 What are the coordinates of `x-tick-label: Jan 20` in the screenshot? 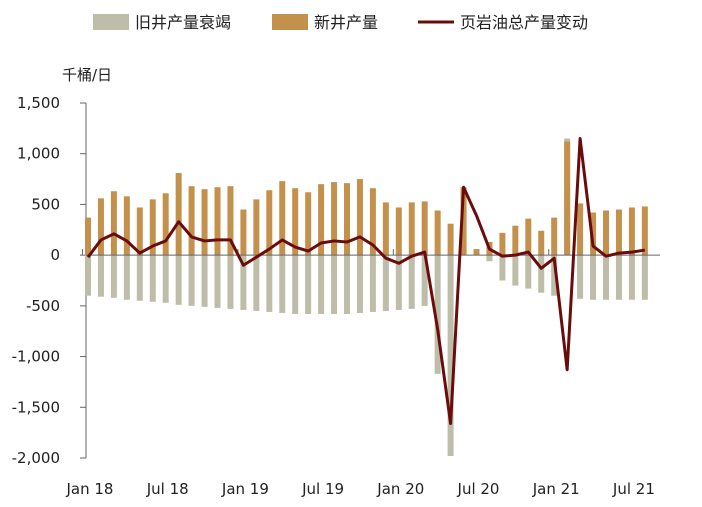 It's located at (400, 489).